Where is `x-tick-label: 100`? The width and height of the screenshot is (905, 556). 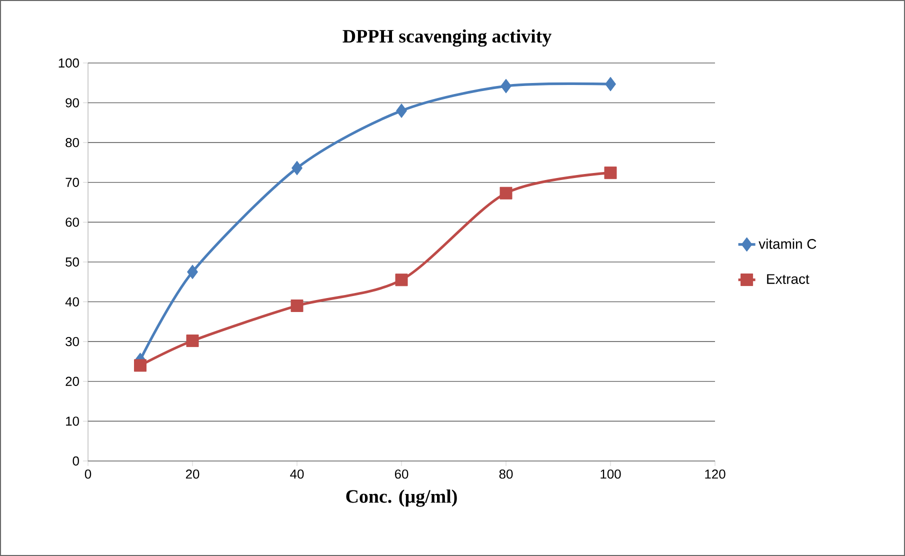
x-tick-label: 100 is located at coordinates (610, 474).